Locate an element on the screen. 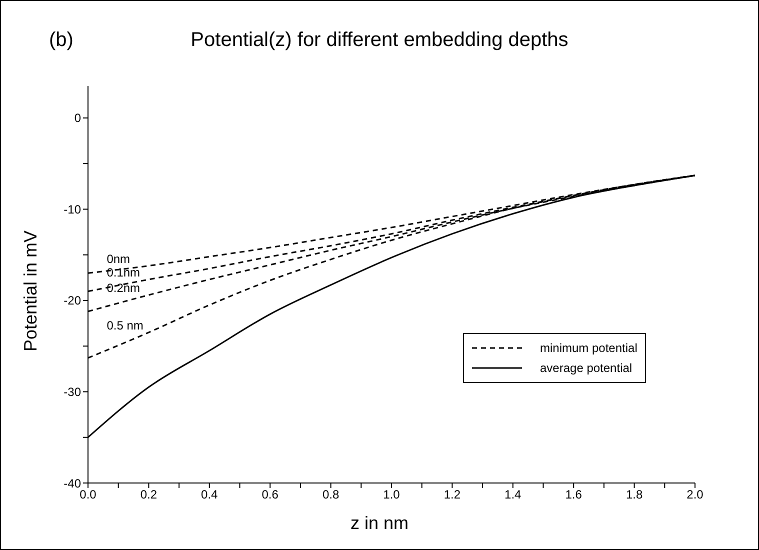 Image resolution: width=759 pixels, height=550 pixels. series-label: 0.5 nm is located at coordinates (125, 325).